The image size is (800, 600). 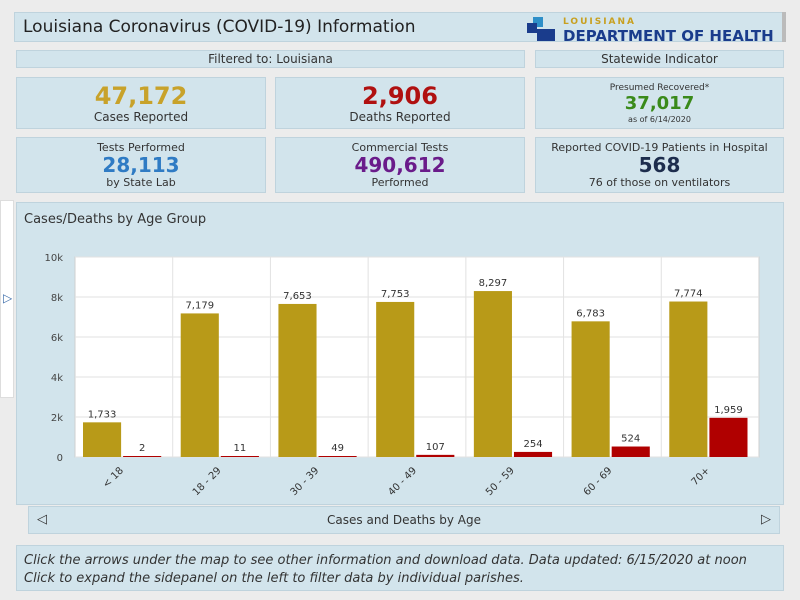 I want to click on commercial-value: 490,612, so click(x=400, y=165).